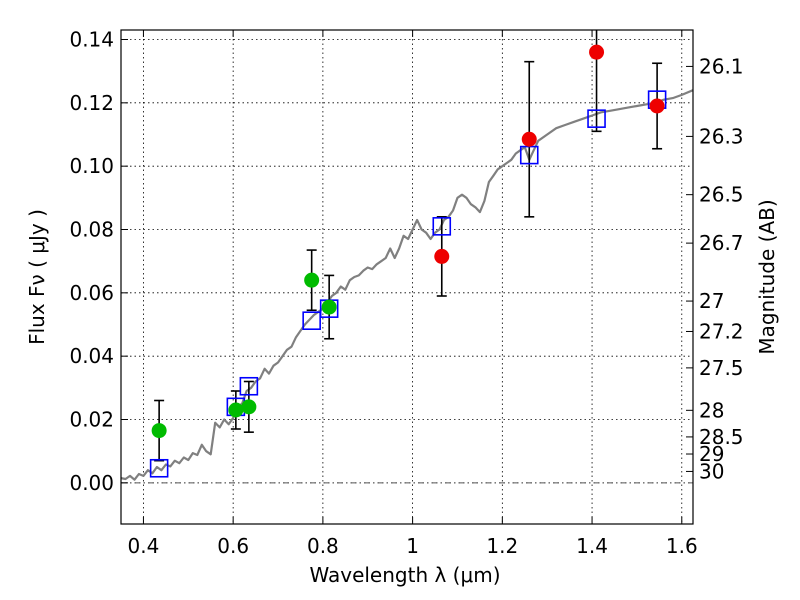  I want to click on magnitude-tick-label: 30, so click(711, 471).